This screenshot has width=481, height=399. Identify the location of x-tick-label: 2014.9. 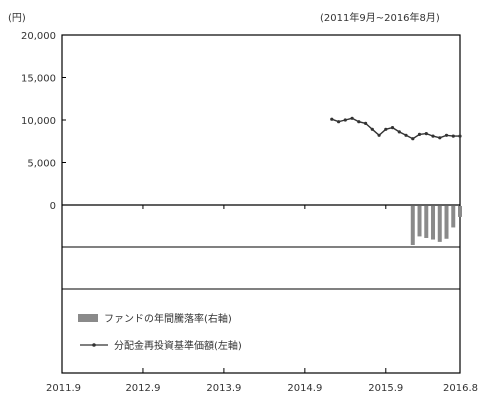
(304, 388).